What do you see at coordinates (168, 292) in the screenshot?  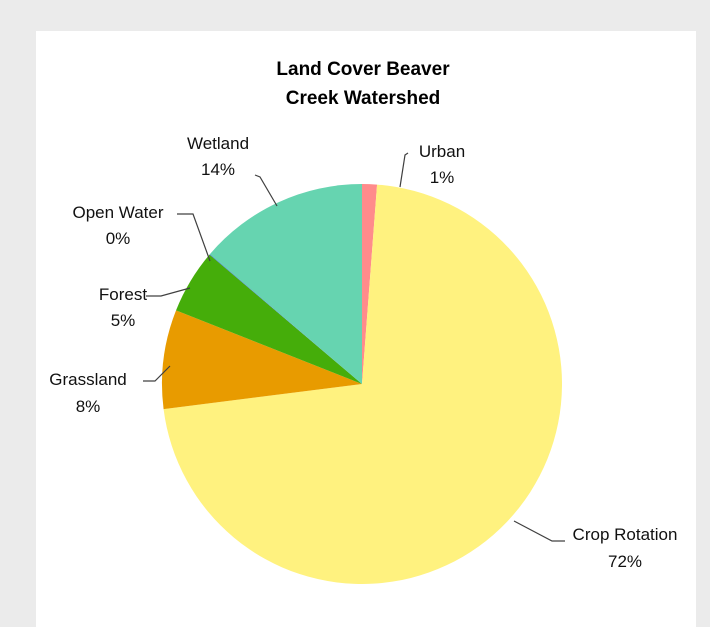 I see `leader-line-forest` at bounding box center [168, 292].